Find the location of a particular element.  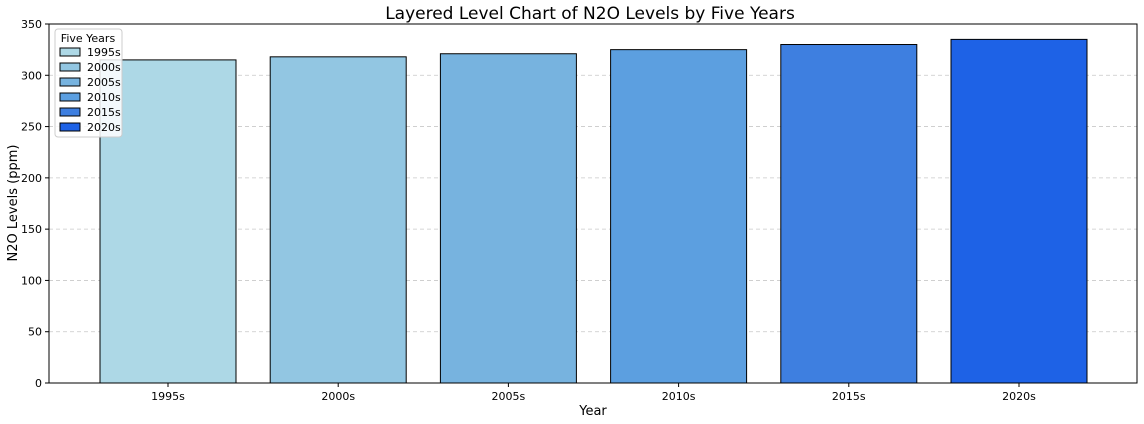

bar-2005s is located at coordinates (508, 218).